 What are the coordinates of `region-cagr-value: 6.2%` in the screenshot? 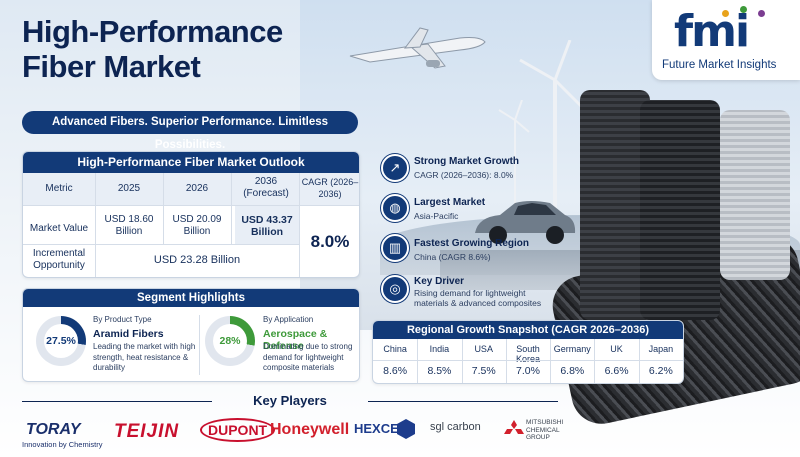 It's located at (660, 371).